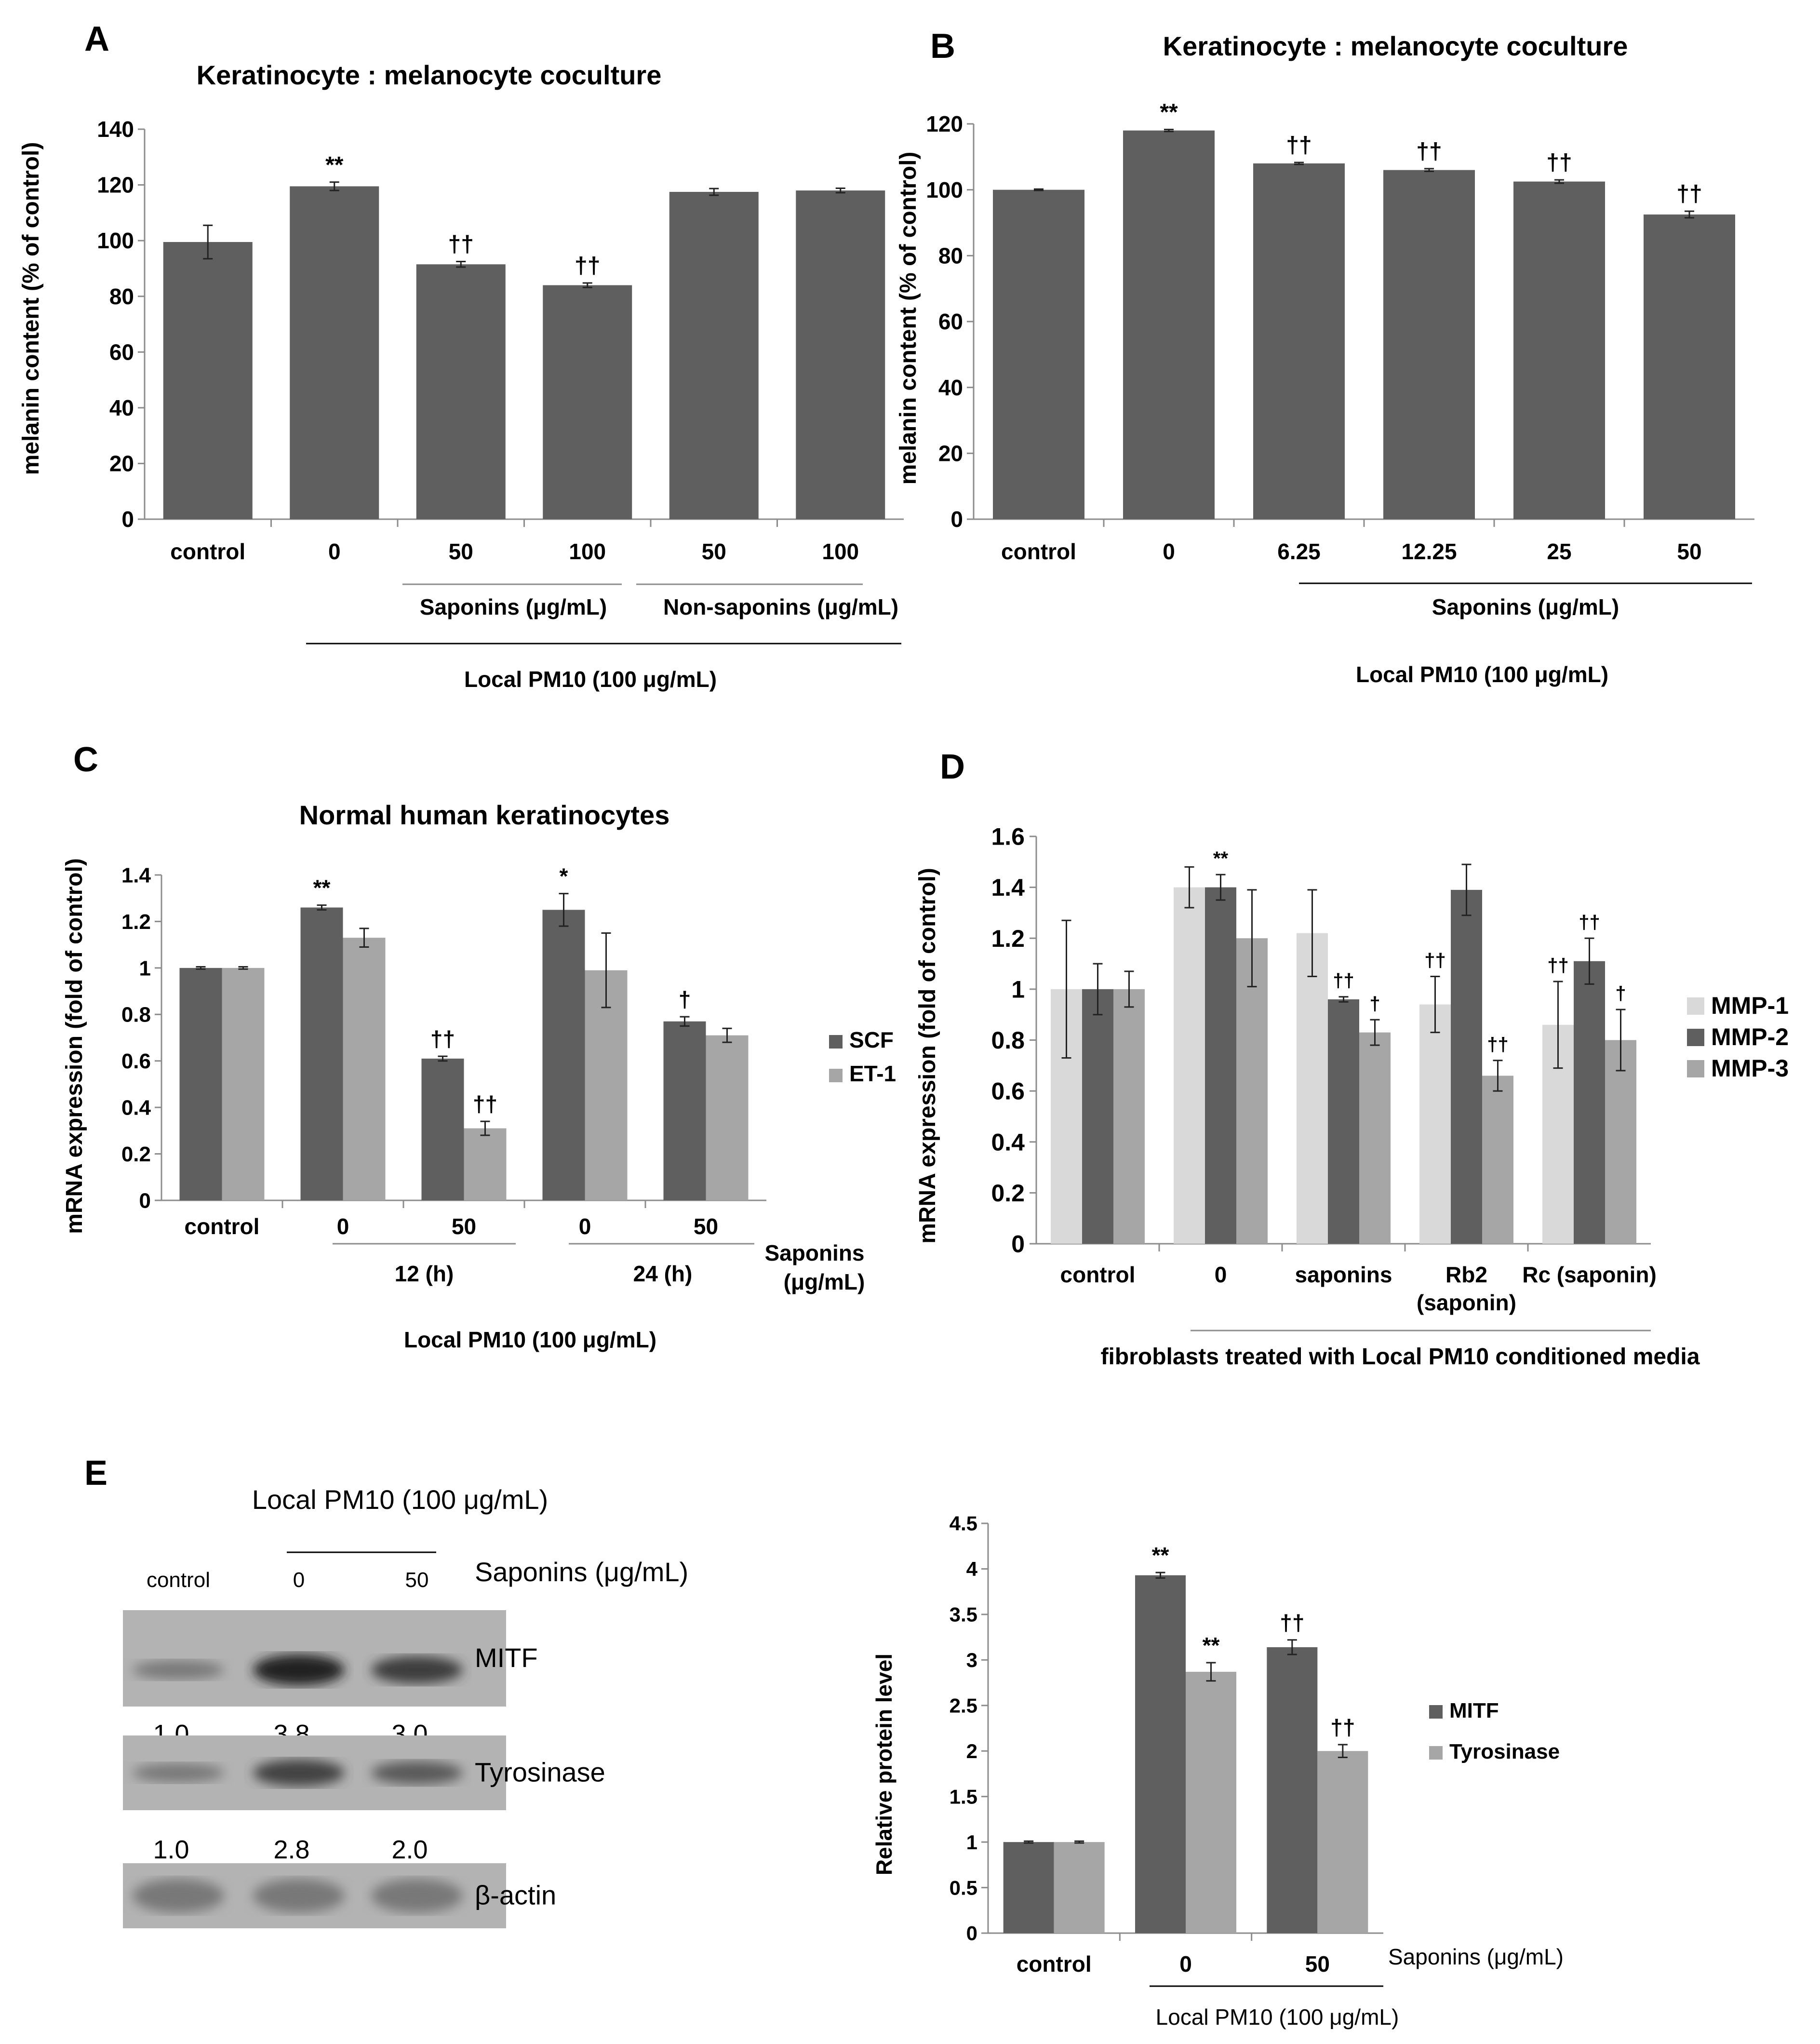 The width and height of the screenshot is (1820, 2044). I want to click on y-tick-label-d: 0.6, so click(1008, 1092).